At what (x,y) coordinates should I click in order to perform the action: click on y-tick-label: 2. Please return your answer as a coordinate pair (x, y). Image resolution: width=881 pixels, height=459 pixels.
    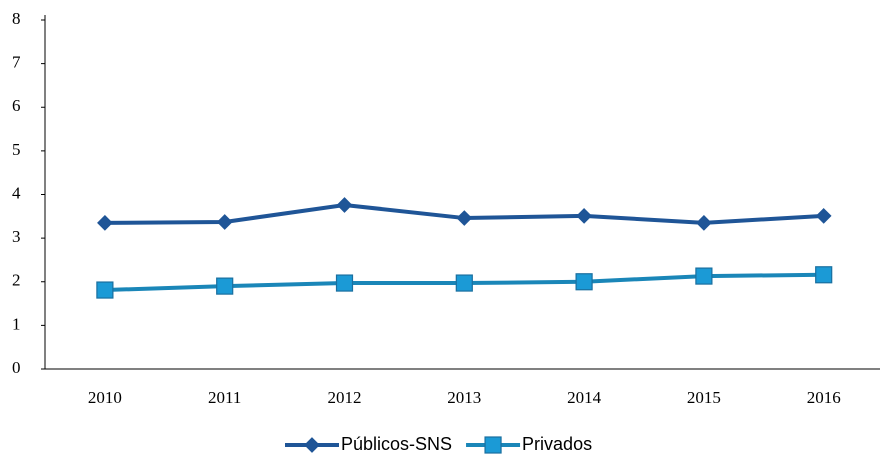
    Looking at the image, I should click on (16, 280).